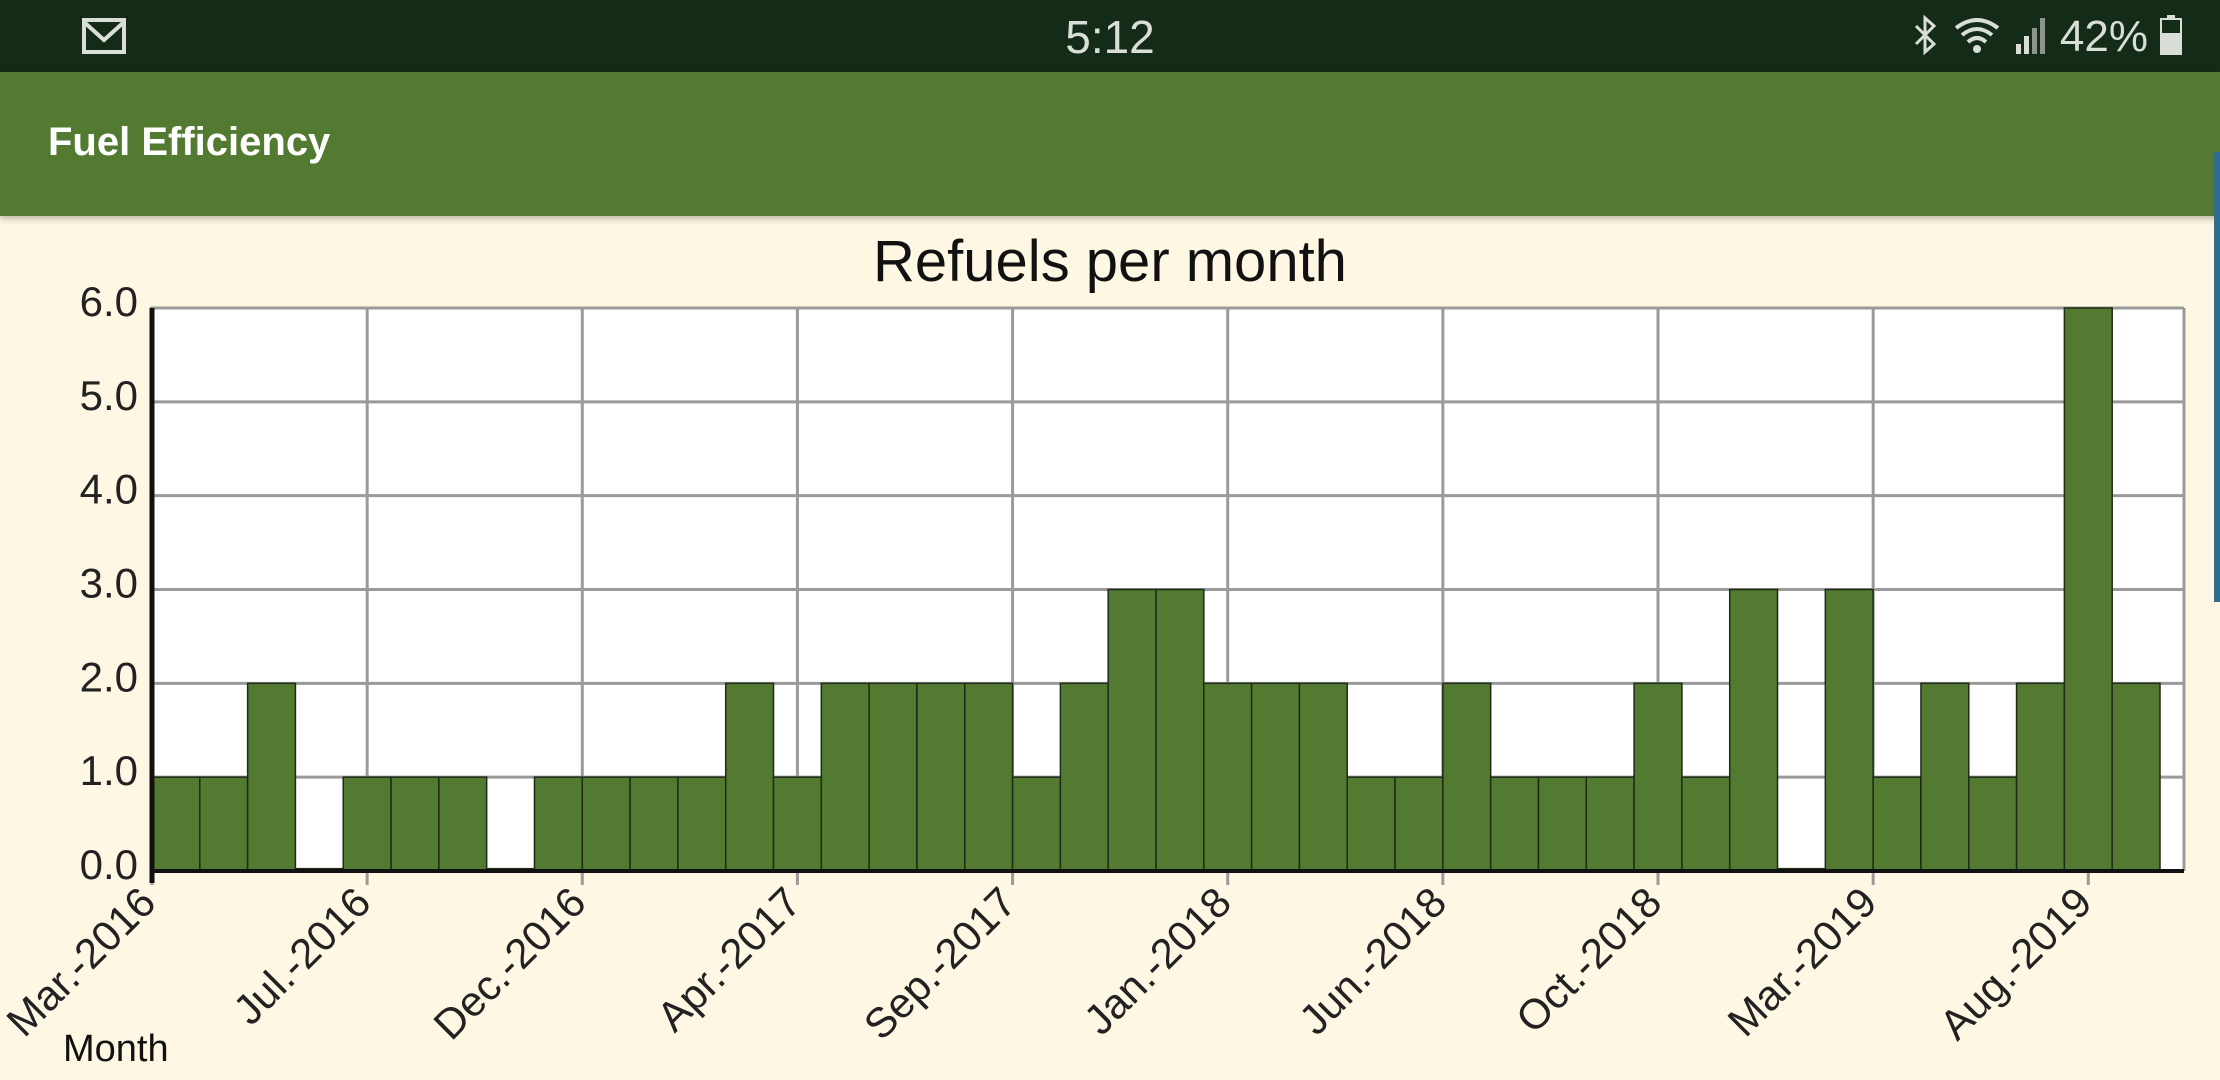  What do you see at coordinates (2171, 37) in the screenshot?
I see `battery-icon` at bounding box center [2171, 37].